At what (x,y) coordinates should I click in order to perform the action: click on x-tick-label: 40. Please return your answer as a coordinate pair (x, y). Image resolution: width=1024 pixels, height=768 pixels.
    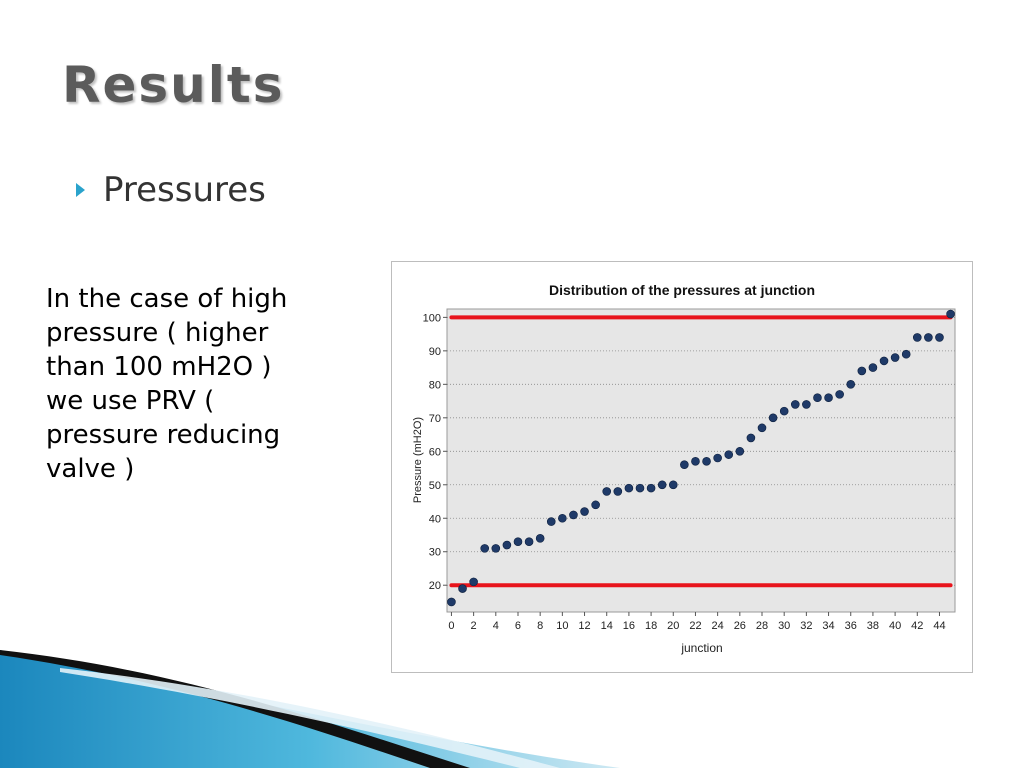
    Looking at the image, I should click on (895, 626).